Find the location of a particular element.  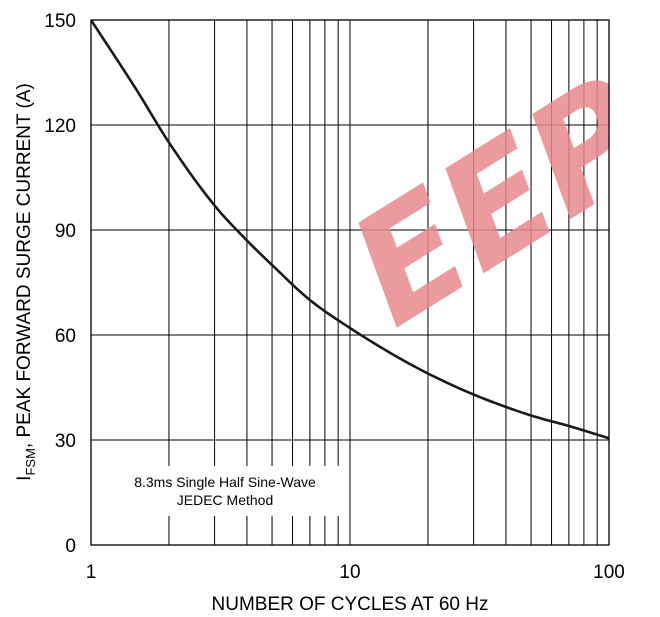

x-tick-label: 1 is located at coordinates (91, 572).